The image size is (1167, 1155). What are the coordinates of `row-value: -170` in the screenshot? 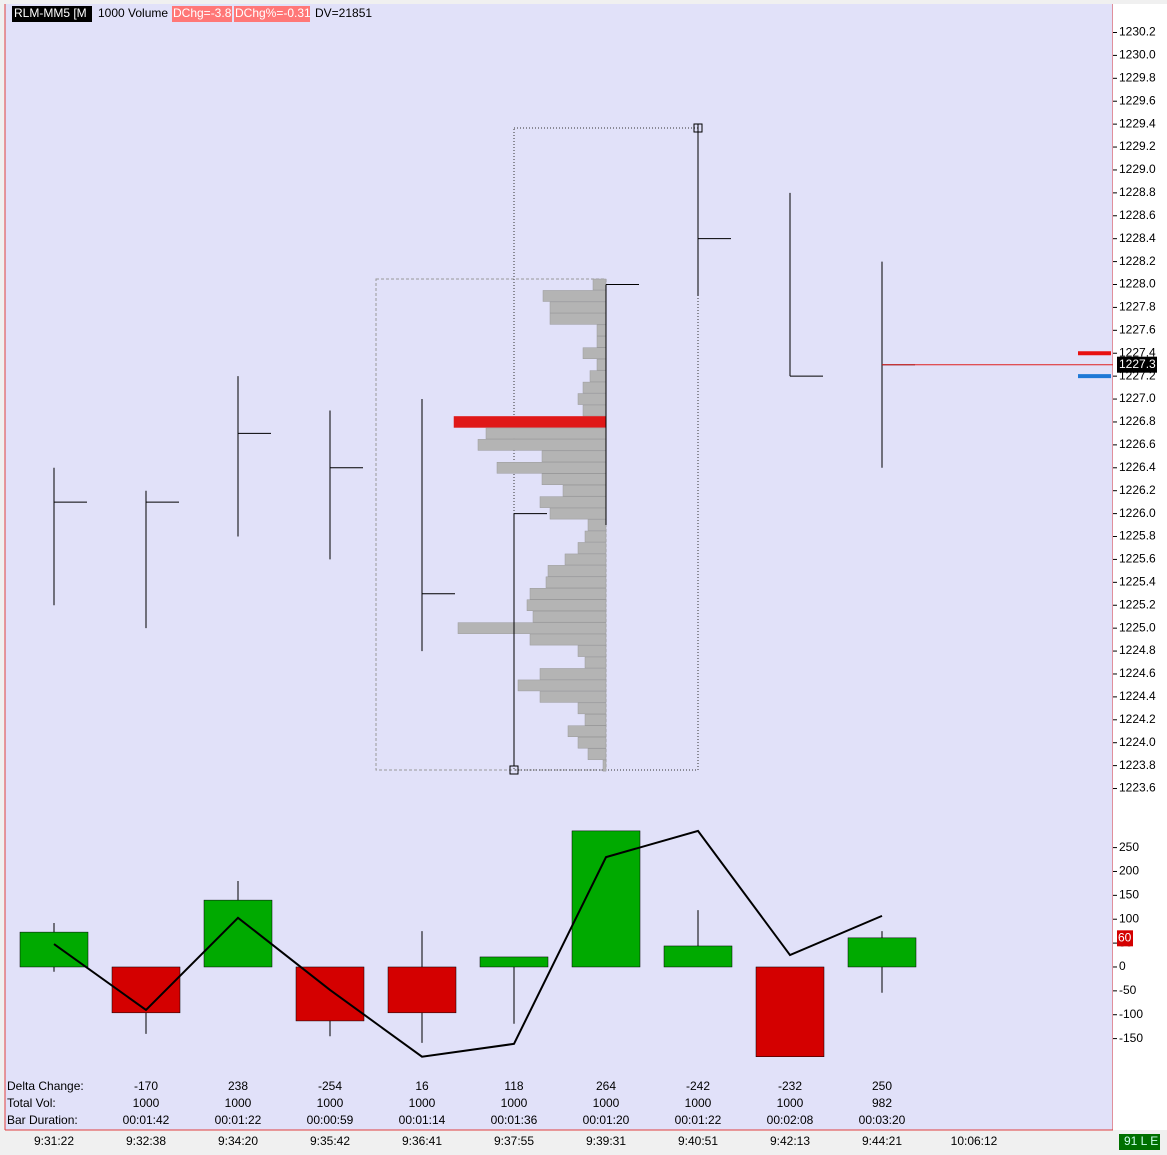 It's located at (146, 1086).